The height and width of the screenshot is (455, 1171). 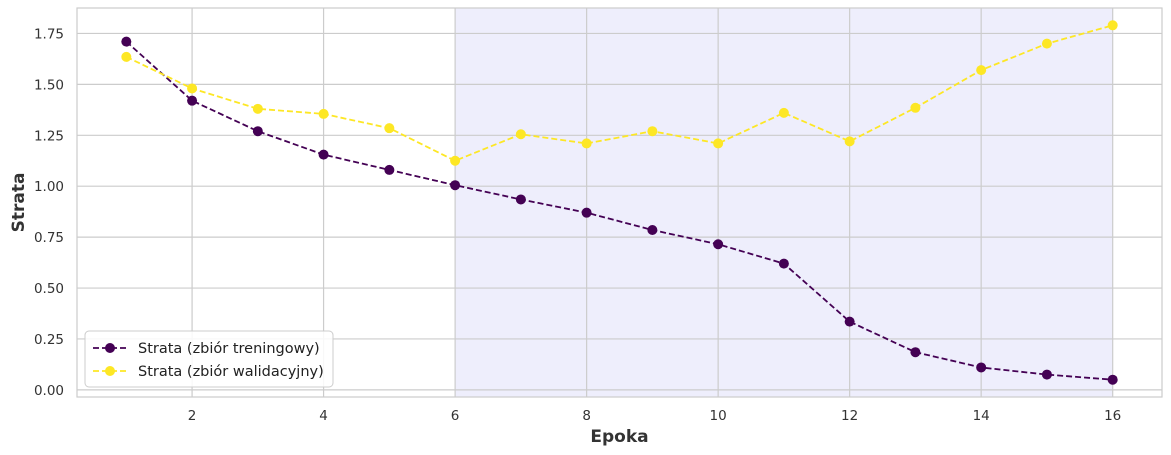 What do you see at coordinates (619, 437) in the screenshot?
I see `x-axis-label: Epoka` at bounding box center [619, 437].